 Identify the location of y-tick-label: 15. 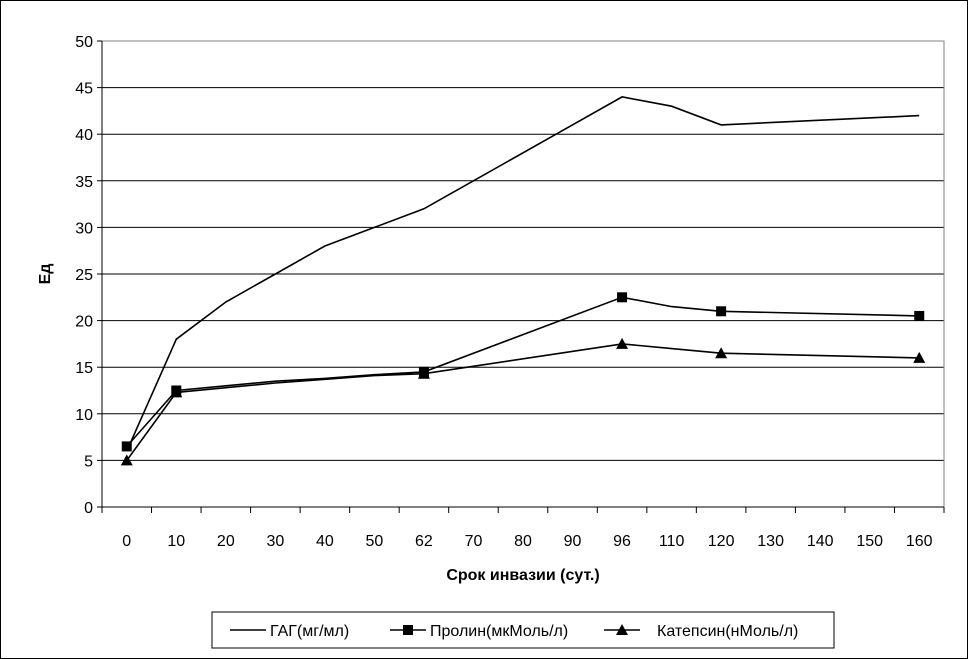
(84, 368).